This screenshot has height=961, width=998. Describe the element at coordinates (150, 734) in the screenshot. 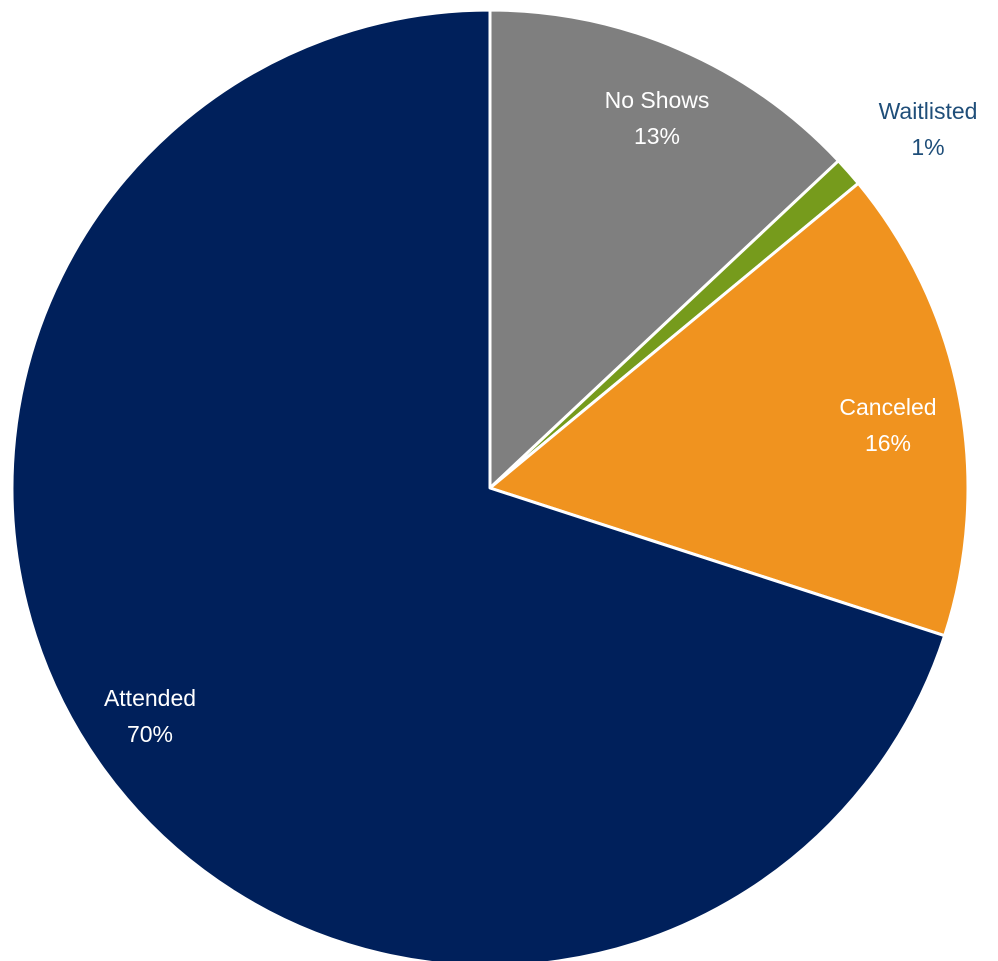

I see `data-label-value: 70%` at that location.